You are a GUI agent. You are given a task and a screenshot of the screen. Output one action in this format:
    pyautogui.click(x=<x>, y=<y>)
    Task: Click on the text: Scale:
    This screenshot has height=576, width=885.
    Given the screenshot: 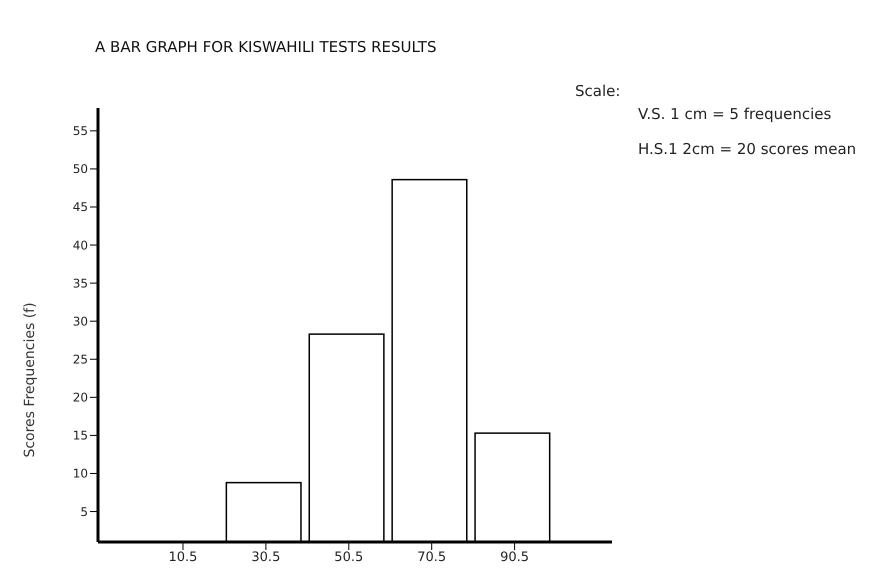 What is the action you would take?
    pyautogui.click(x=597, y=91)
    